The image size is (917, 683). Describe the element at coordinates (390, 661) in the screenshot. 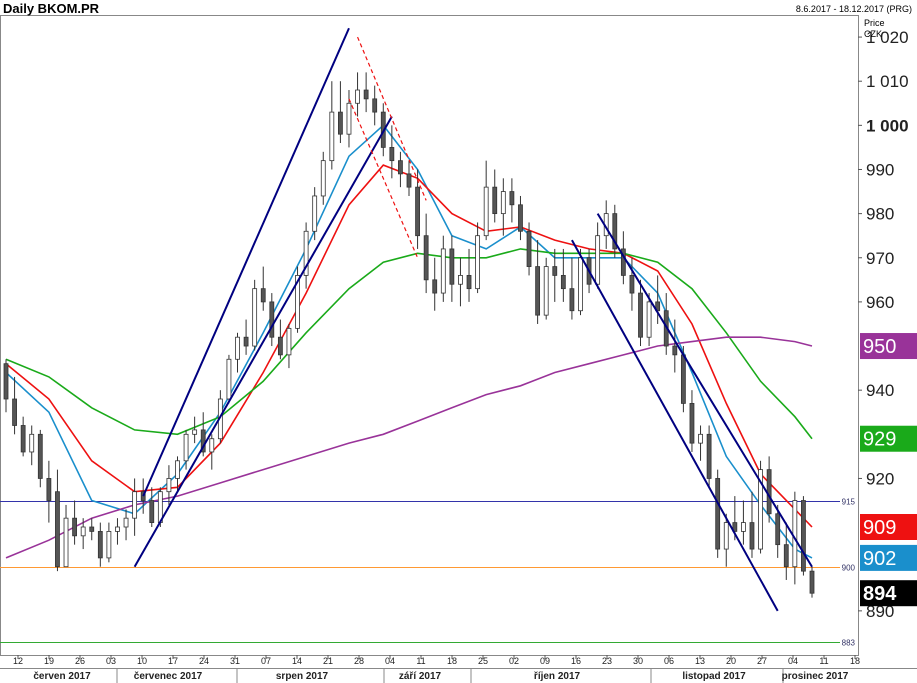

I see `x-tick-label: 04` at that location.